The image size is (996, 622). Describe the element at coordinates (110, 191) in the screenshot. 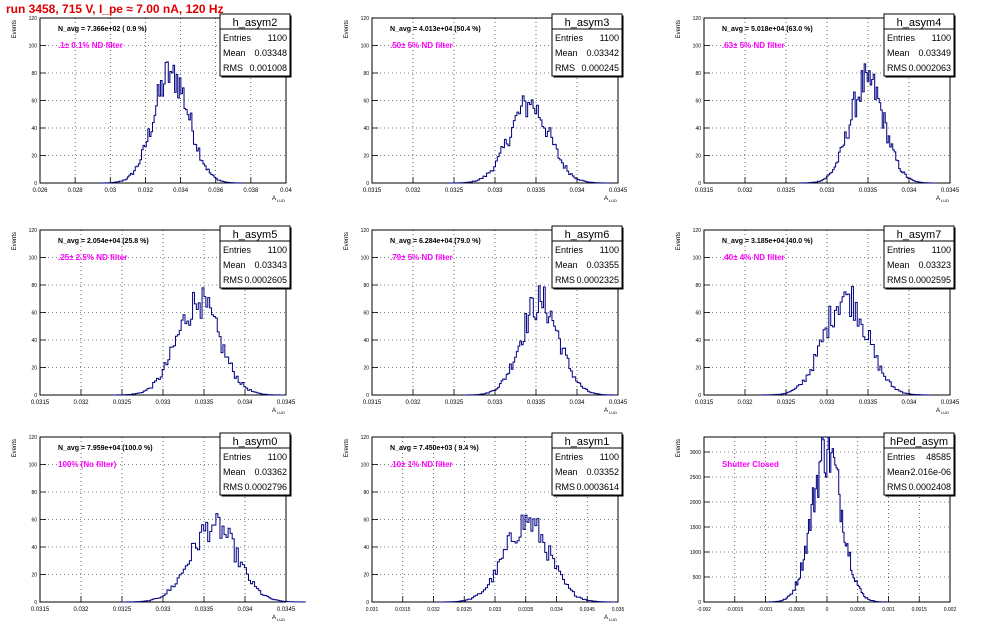

I see `x-tick-label: 0.03` at that location.